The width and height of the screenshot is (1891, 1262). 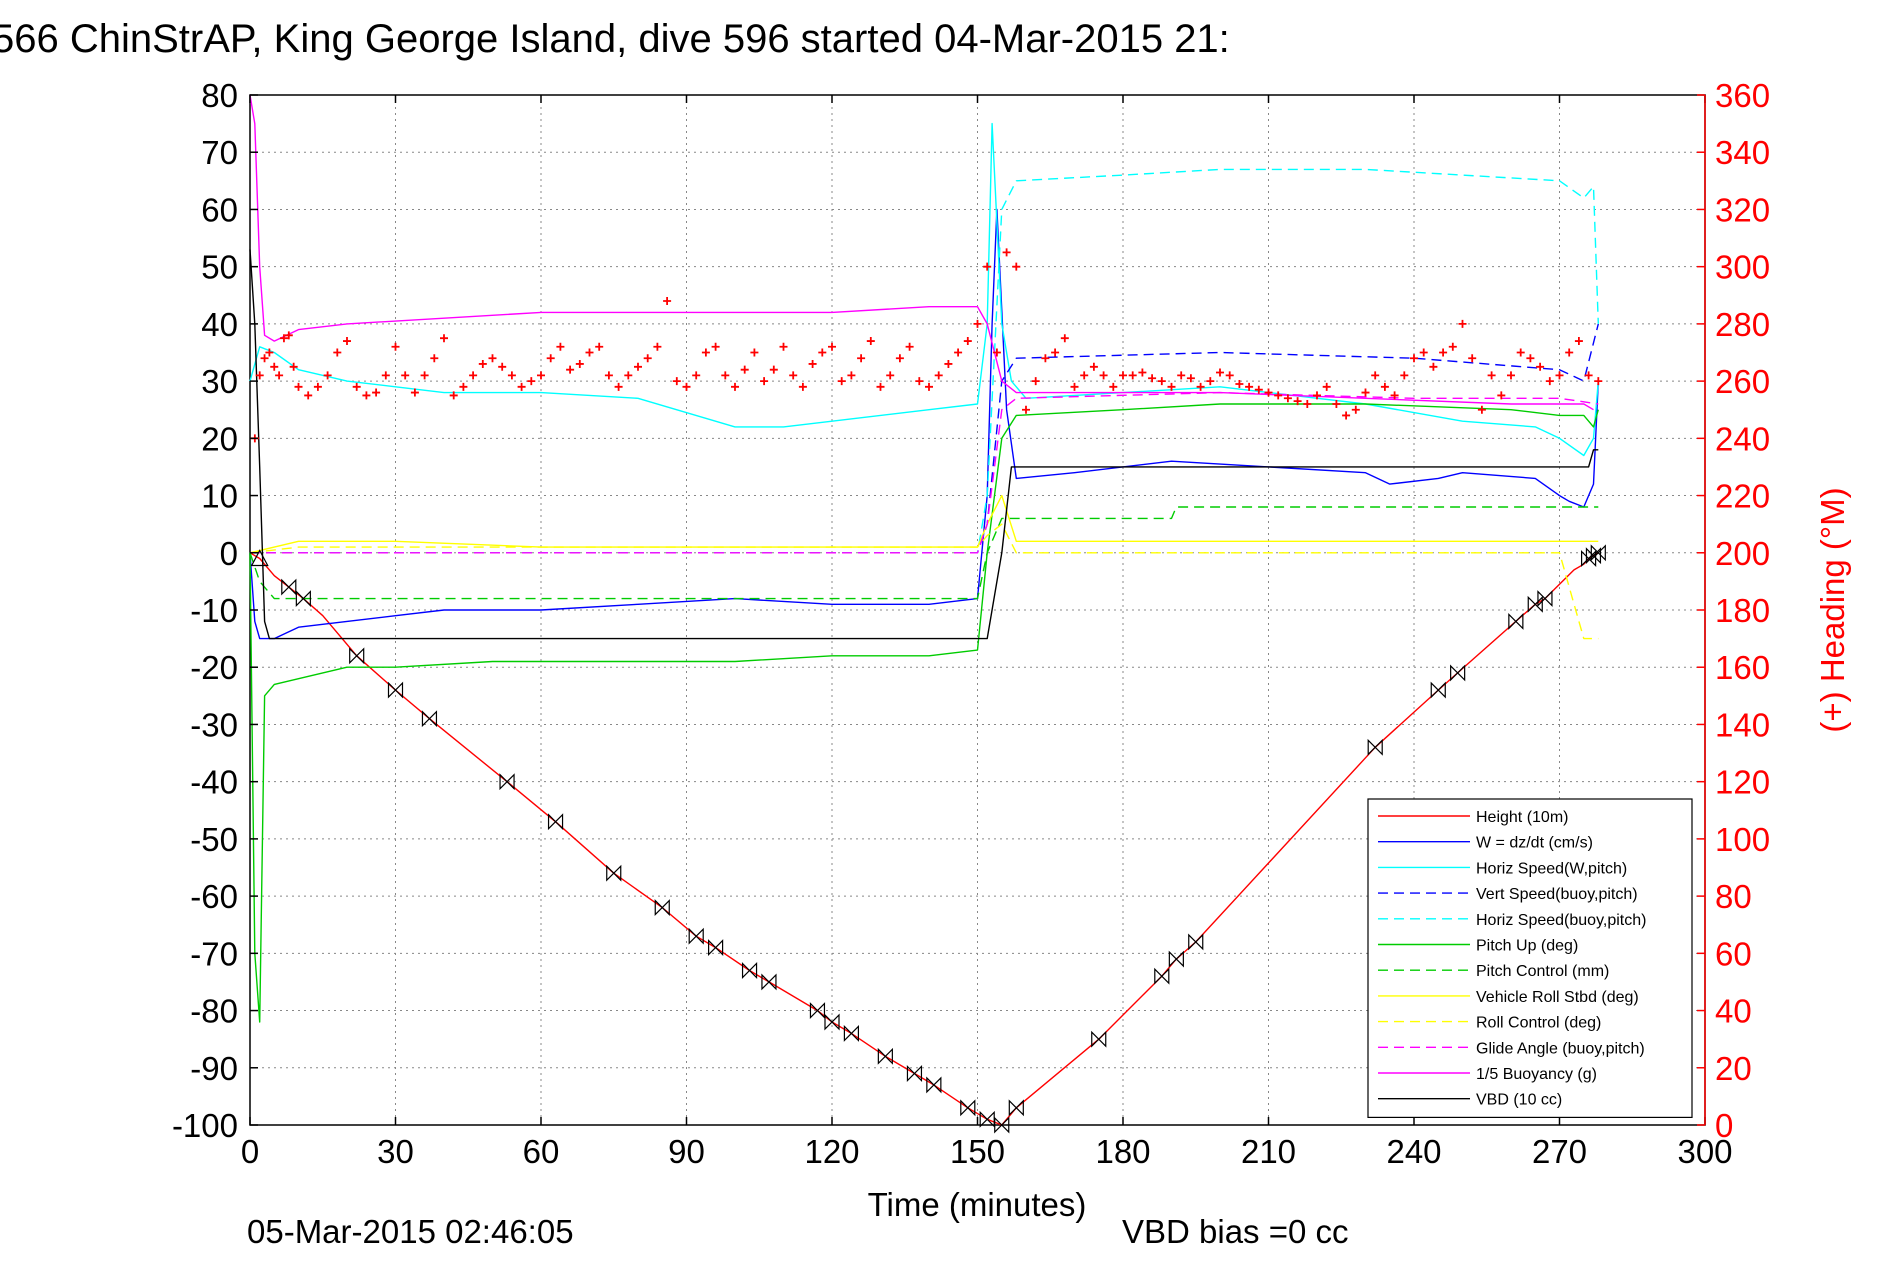 I want to click on series-line, so click(x=924, y=553).